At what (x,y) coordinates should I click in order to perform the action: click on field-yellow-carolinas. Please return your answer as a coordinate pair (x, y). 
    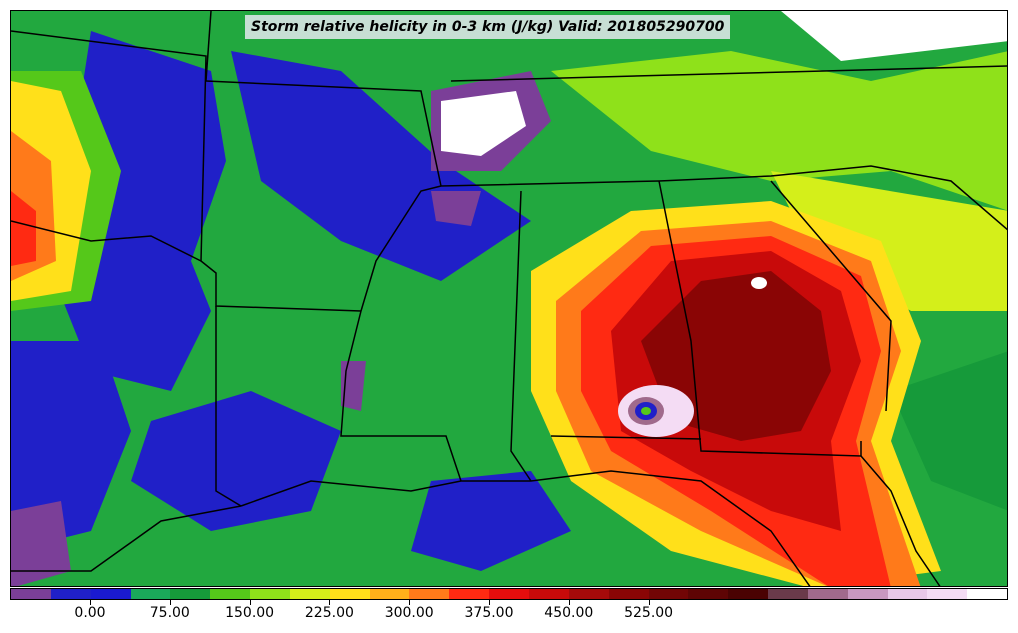
    Looking at the image, I should click on (889, 241).